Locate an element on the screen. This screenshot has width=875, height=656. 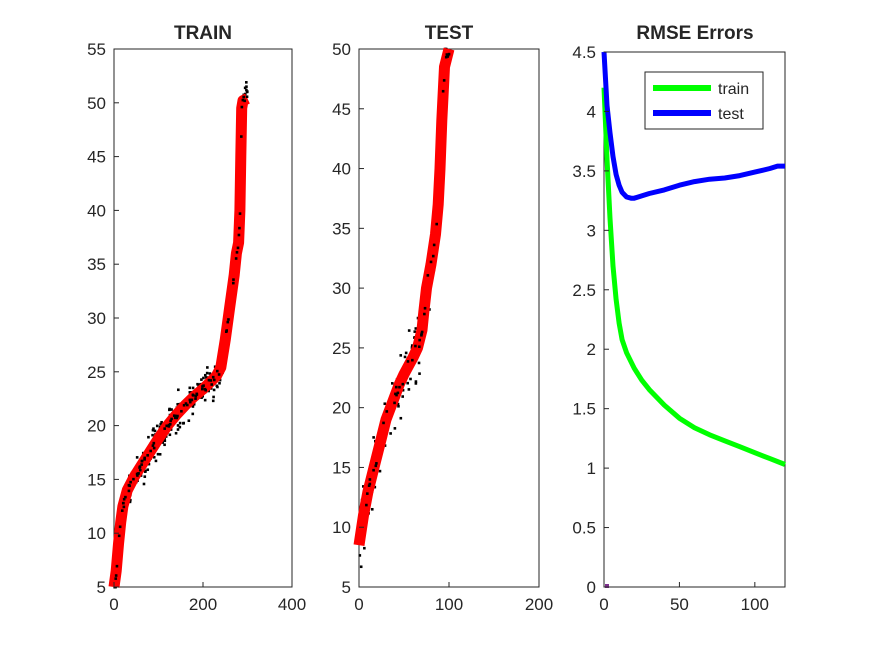
y-tick-label: 55 is located at coordinates (96, 49).